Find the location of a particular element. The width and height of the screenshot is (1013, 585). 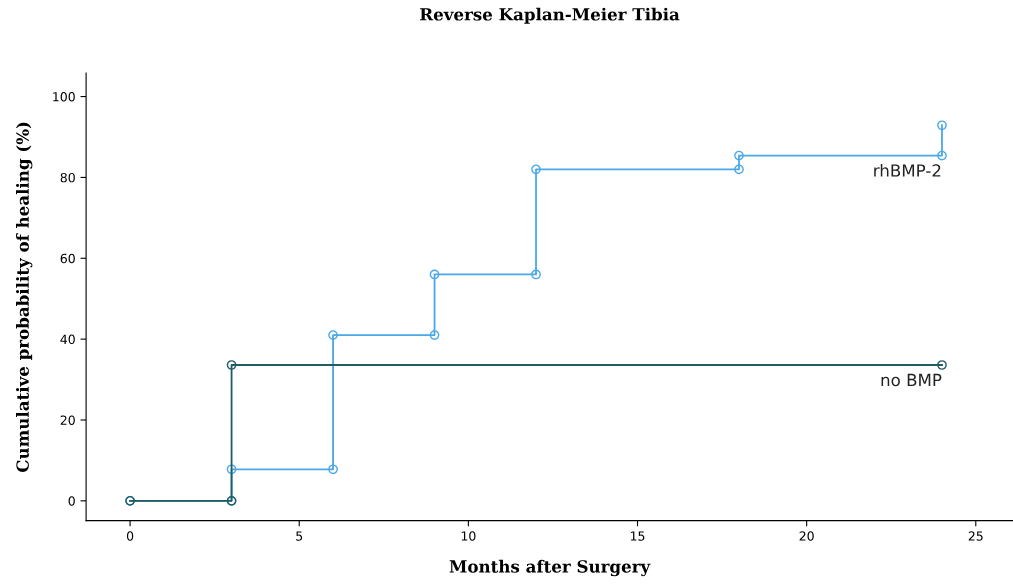

series-label: rhBMP-2 is located at coordinates (907, 170).